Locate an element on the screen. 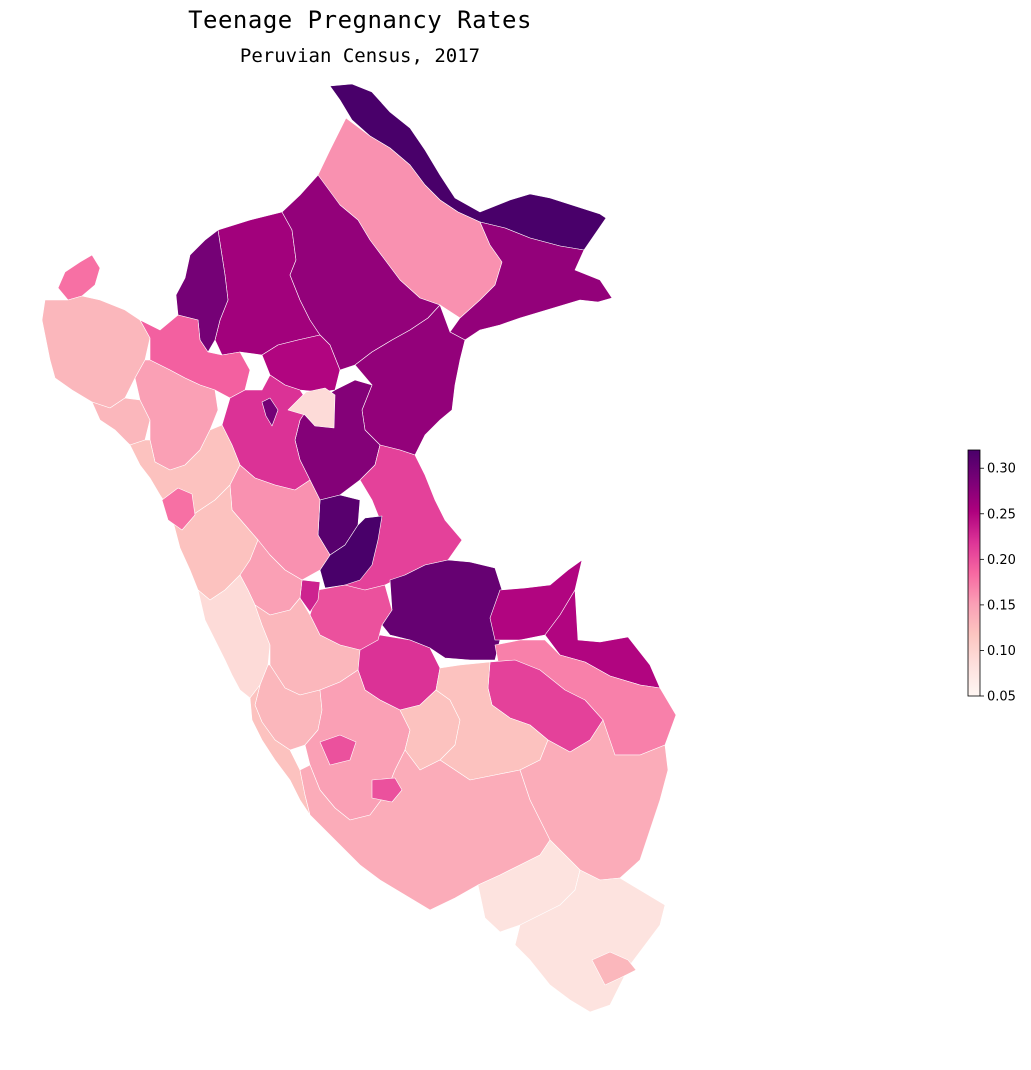 The height and width of the screenshot is (1070, 1031). region-district-c: Satipo is located at coordinates (338, 750).